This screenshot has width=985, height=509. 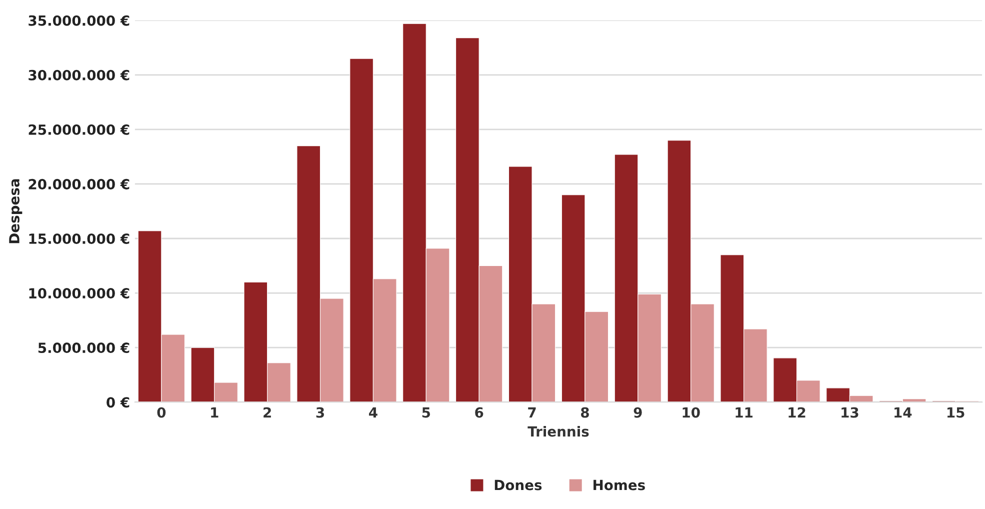 I want to click on y-tick-label: 15.000.000 €, so click(x=79, y=238).